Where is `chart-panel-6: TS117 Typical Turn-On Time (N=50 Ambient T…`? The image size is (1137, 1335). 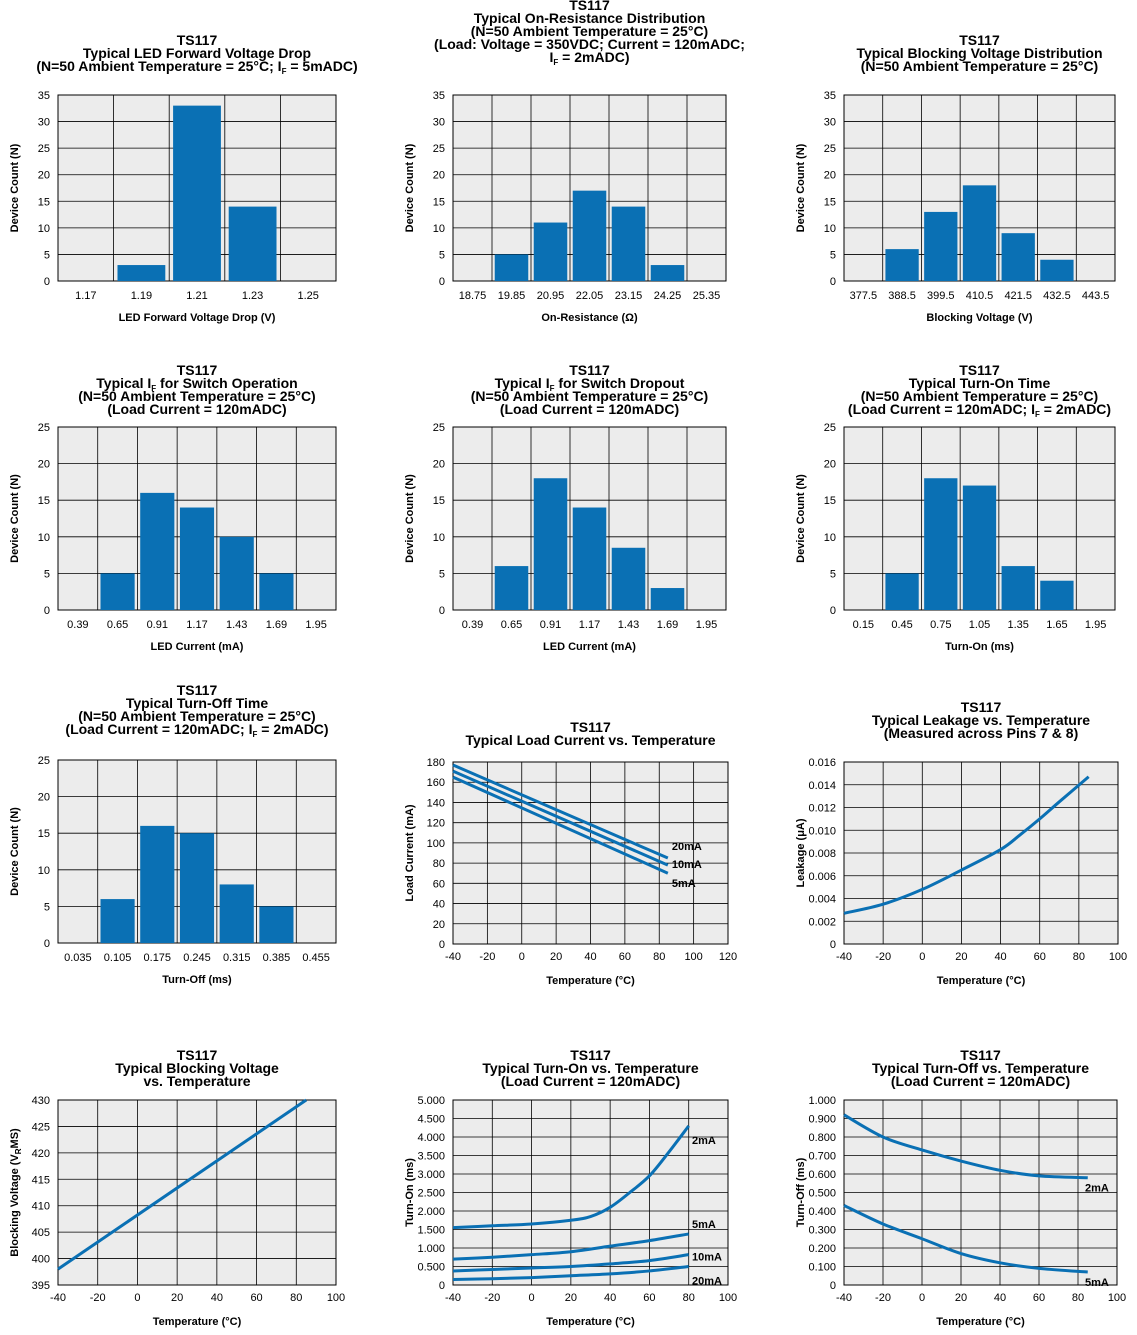
chart-panel-6: TS117 Typical Turn-On Time (N=50 Ambient T… is located at coordinates (948, 505).